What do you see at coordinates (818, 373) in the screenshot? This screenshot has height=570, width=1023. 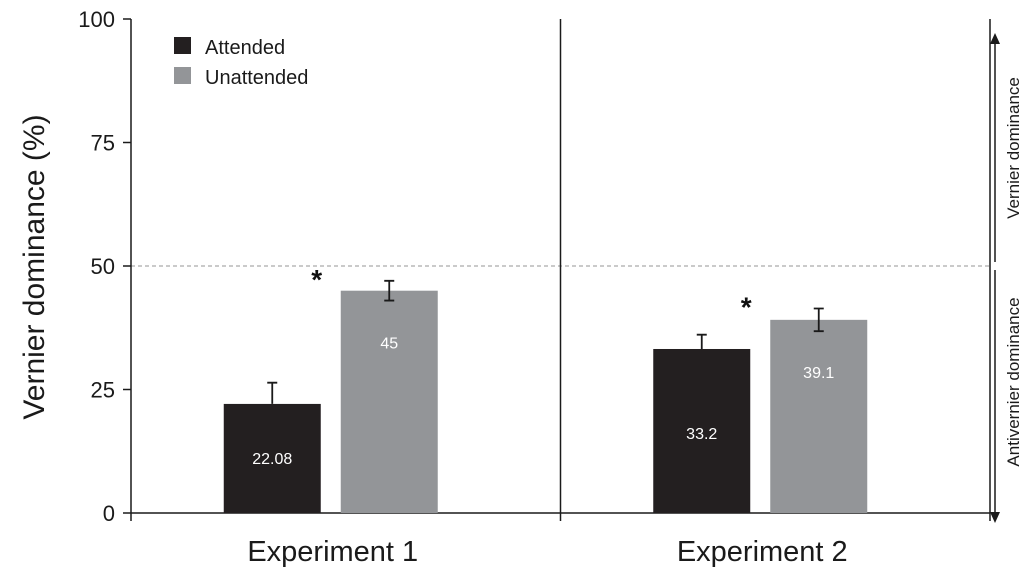 I see `bar-value-label: 39.1` at bounding box center [818, 373].